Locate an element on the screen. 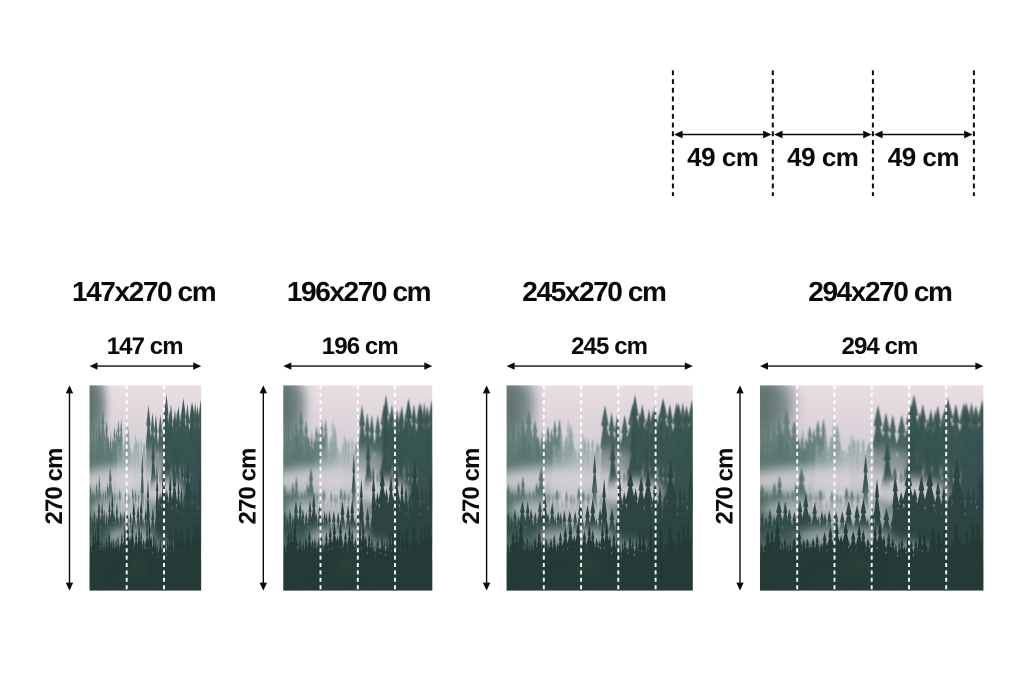 The width and height of the screenshot is (1024, 685). svg-text: 294x270 cm is located at coordinates (880, 291).